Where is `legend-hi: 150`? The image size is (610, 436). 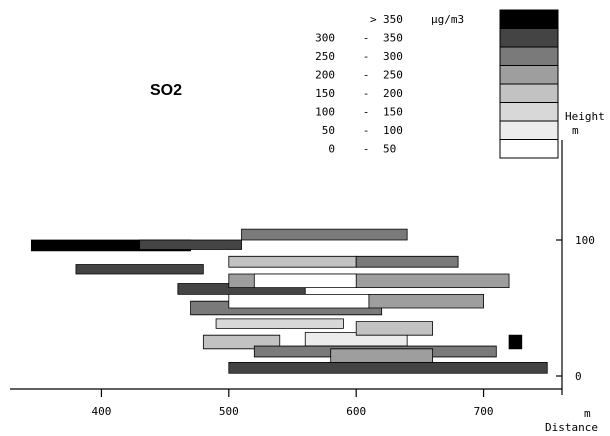
legend-hi: 150 is located at coordinates (393, 112).